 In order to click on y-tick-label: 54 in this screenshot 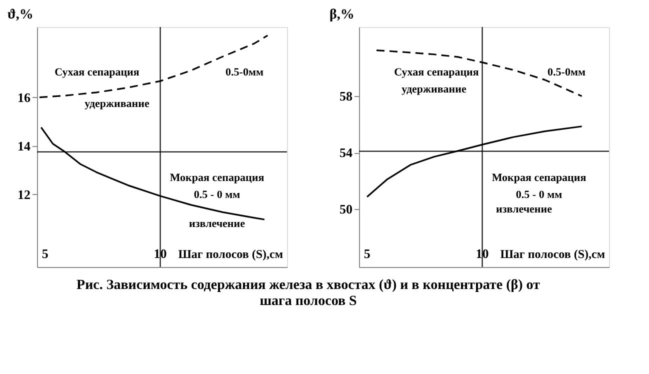, I will do `click(346, 152)`.